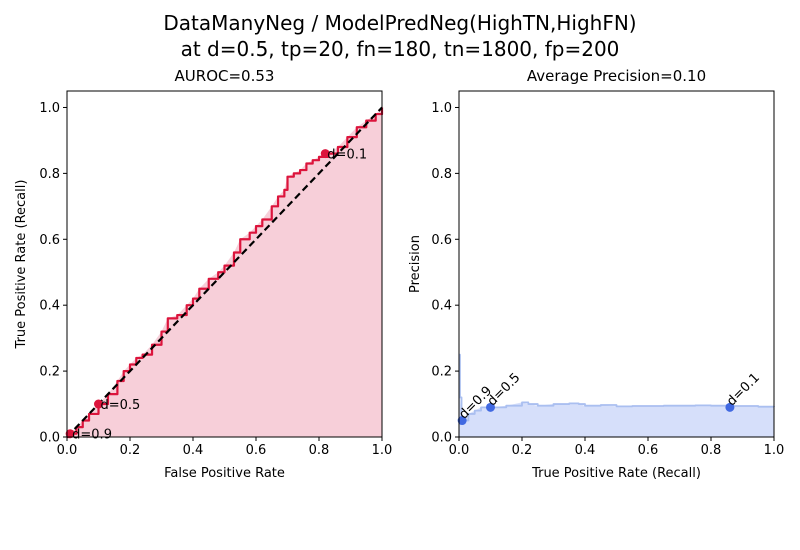 Image resolution: width=800 pixels, height=550 pixels. What do you see at coordinates (400, 49) in the screenshot?
I see `figure-suptitle-line2: at d=0.5, tp=20, fn=180, tn=1800, fp=200` at bounding box center [400, 49].